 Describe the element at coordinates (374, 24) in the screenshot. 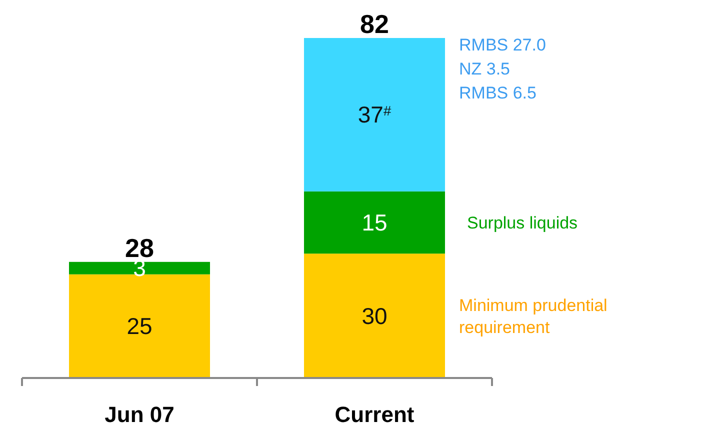

I see `total-label: 82` at that location.